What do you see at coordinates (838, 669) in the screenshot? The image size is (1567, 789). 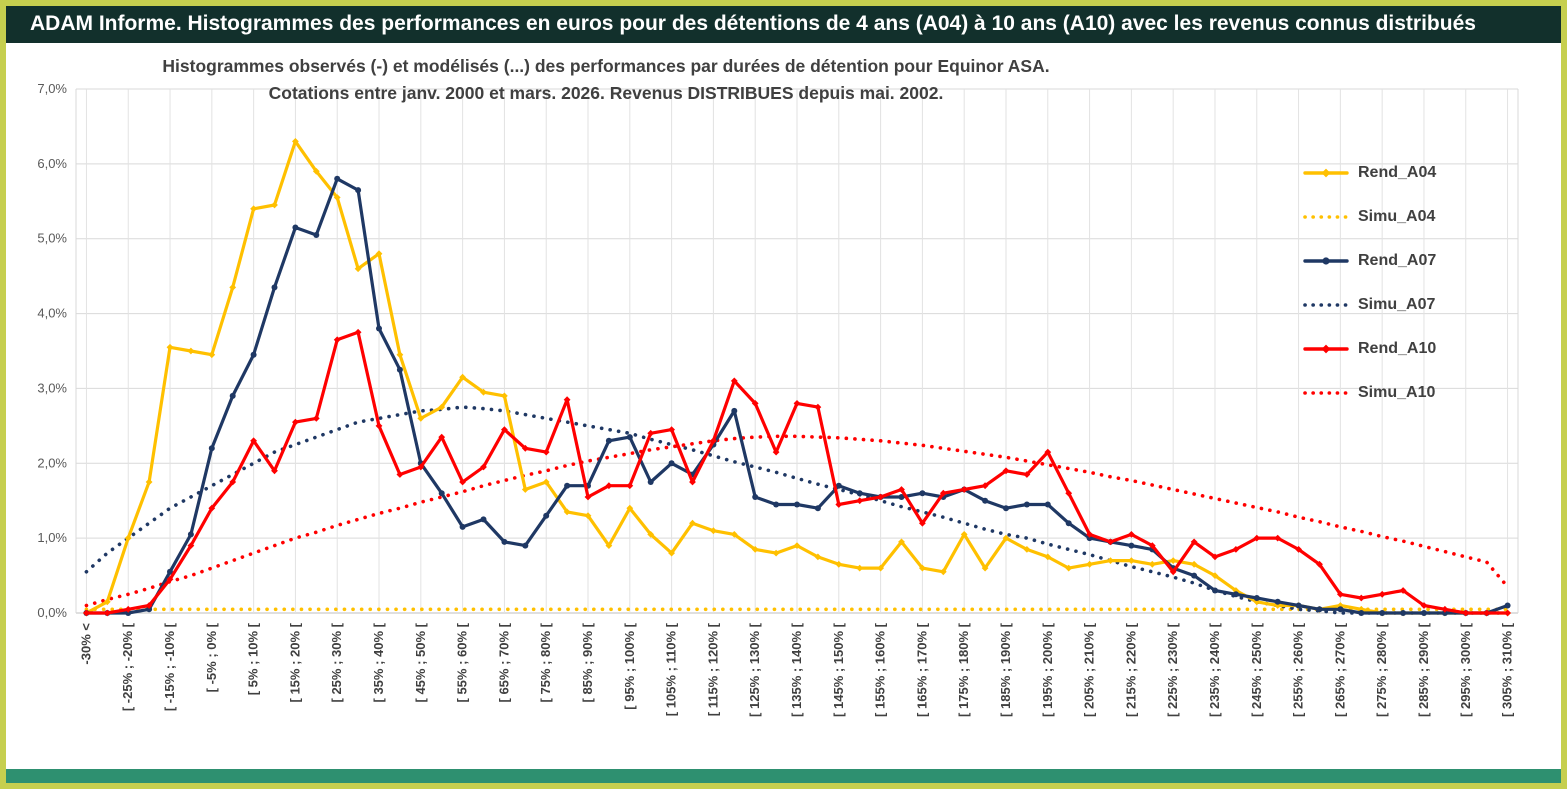 I see `x-axis-tick: [ 145% ; 150% [` at bounding box center [838, 669].